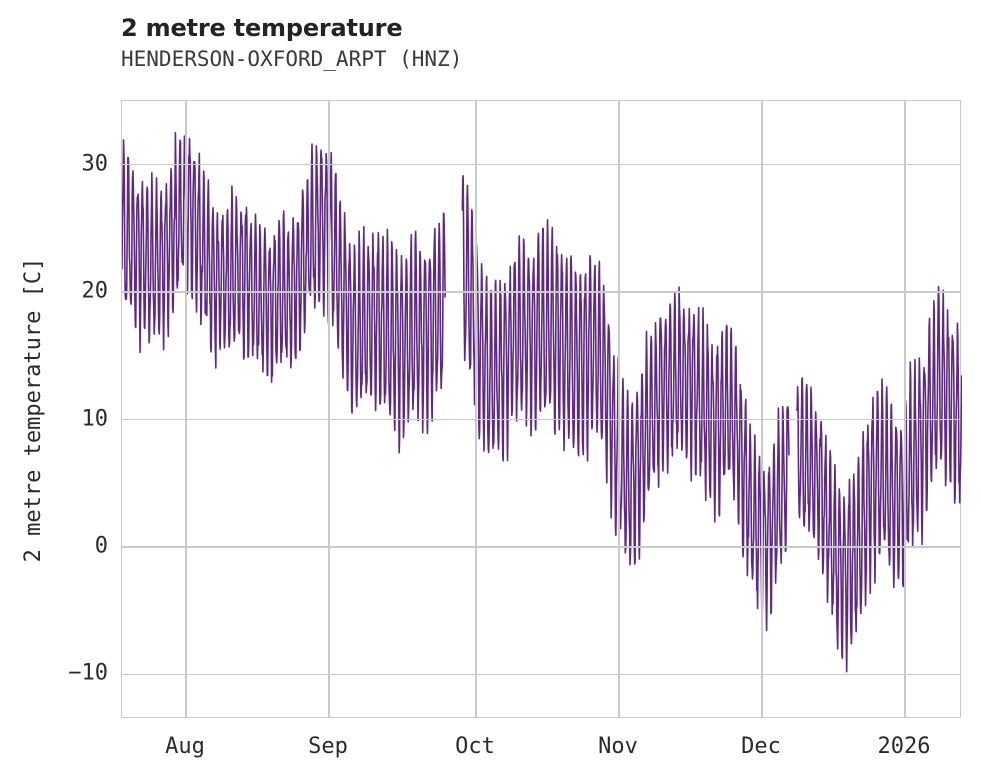 The height and width of the screenshot is (782, 981). I want to click on y-axis-tick: 0, so click(101, 546).